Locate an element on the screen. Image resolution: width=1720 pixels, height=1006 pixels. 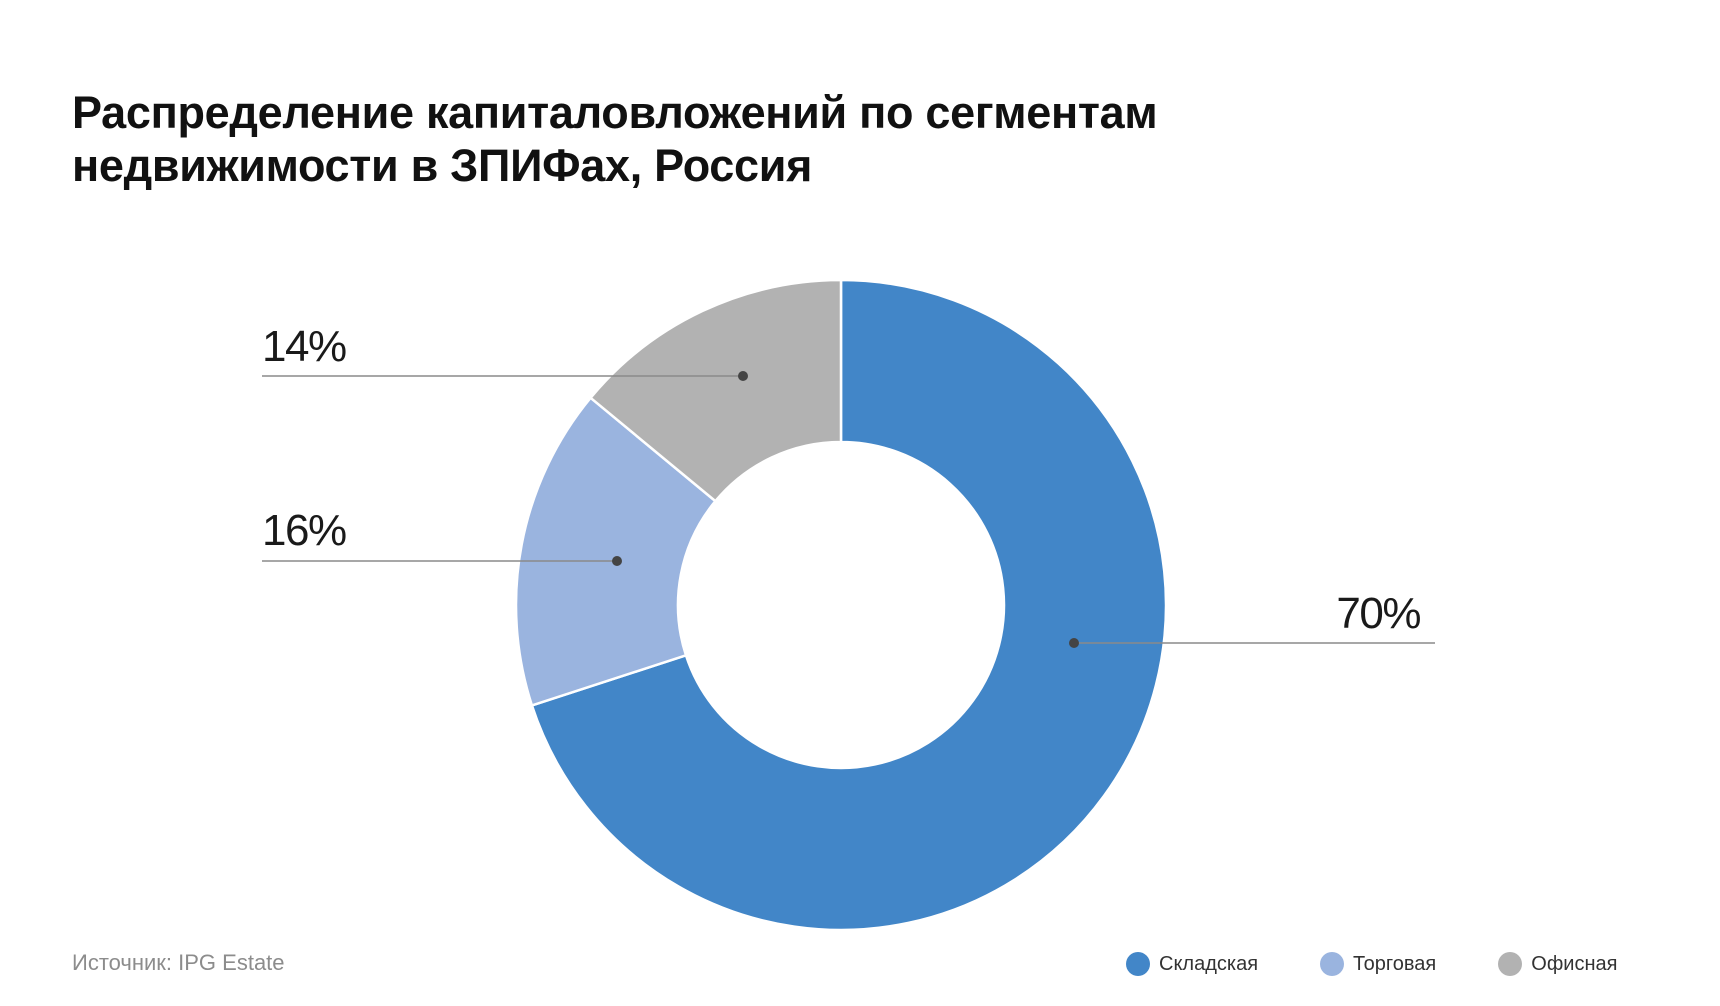
data-label-1: 70% is located at coordinates (1378, 613).